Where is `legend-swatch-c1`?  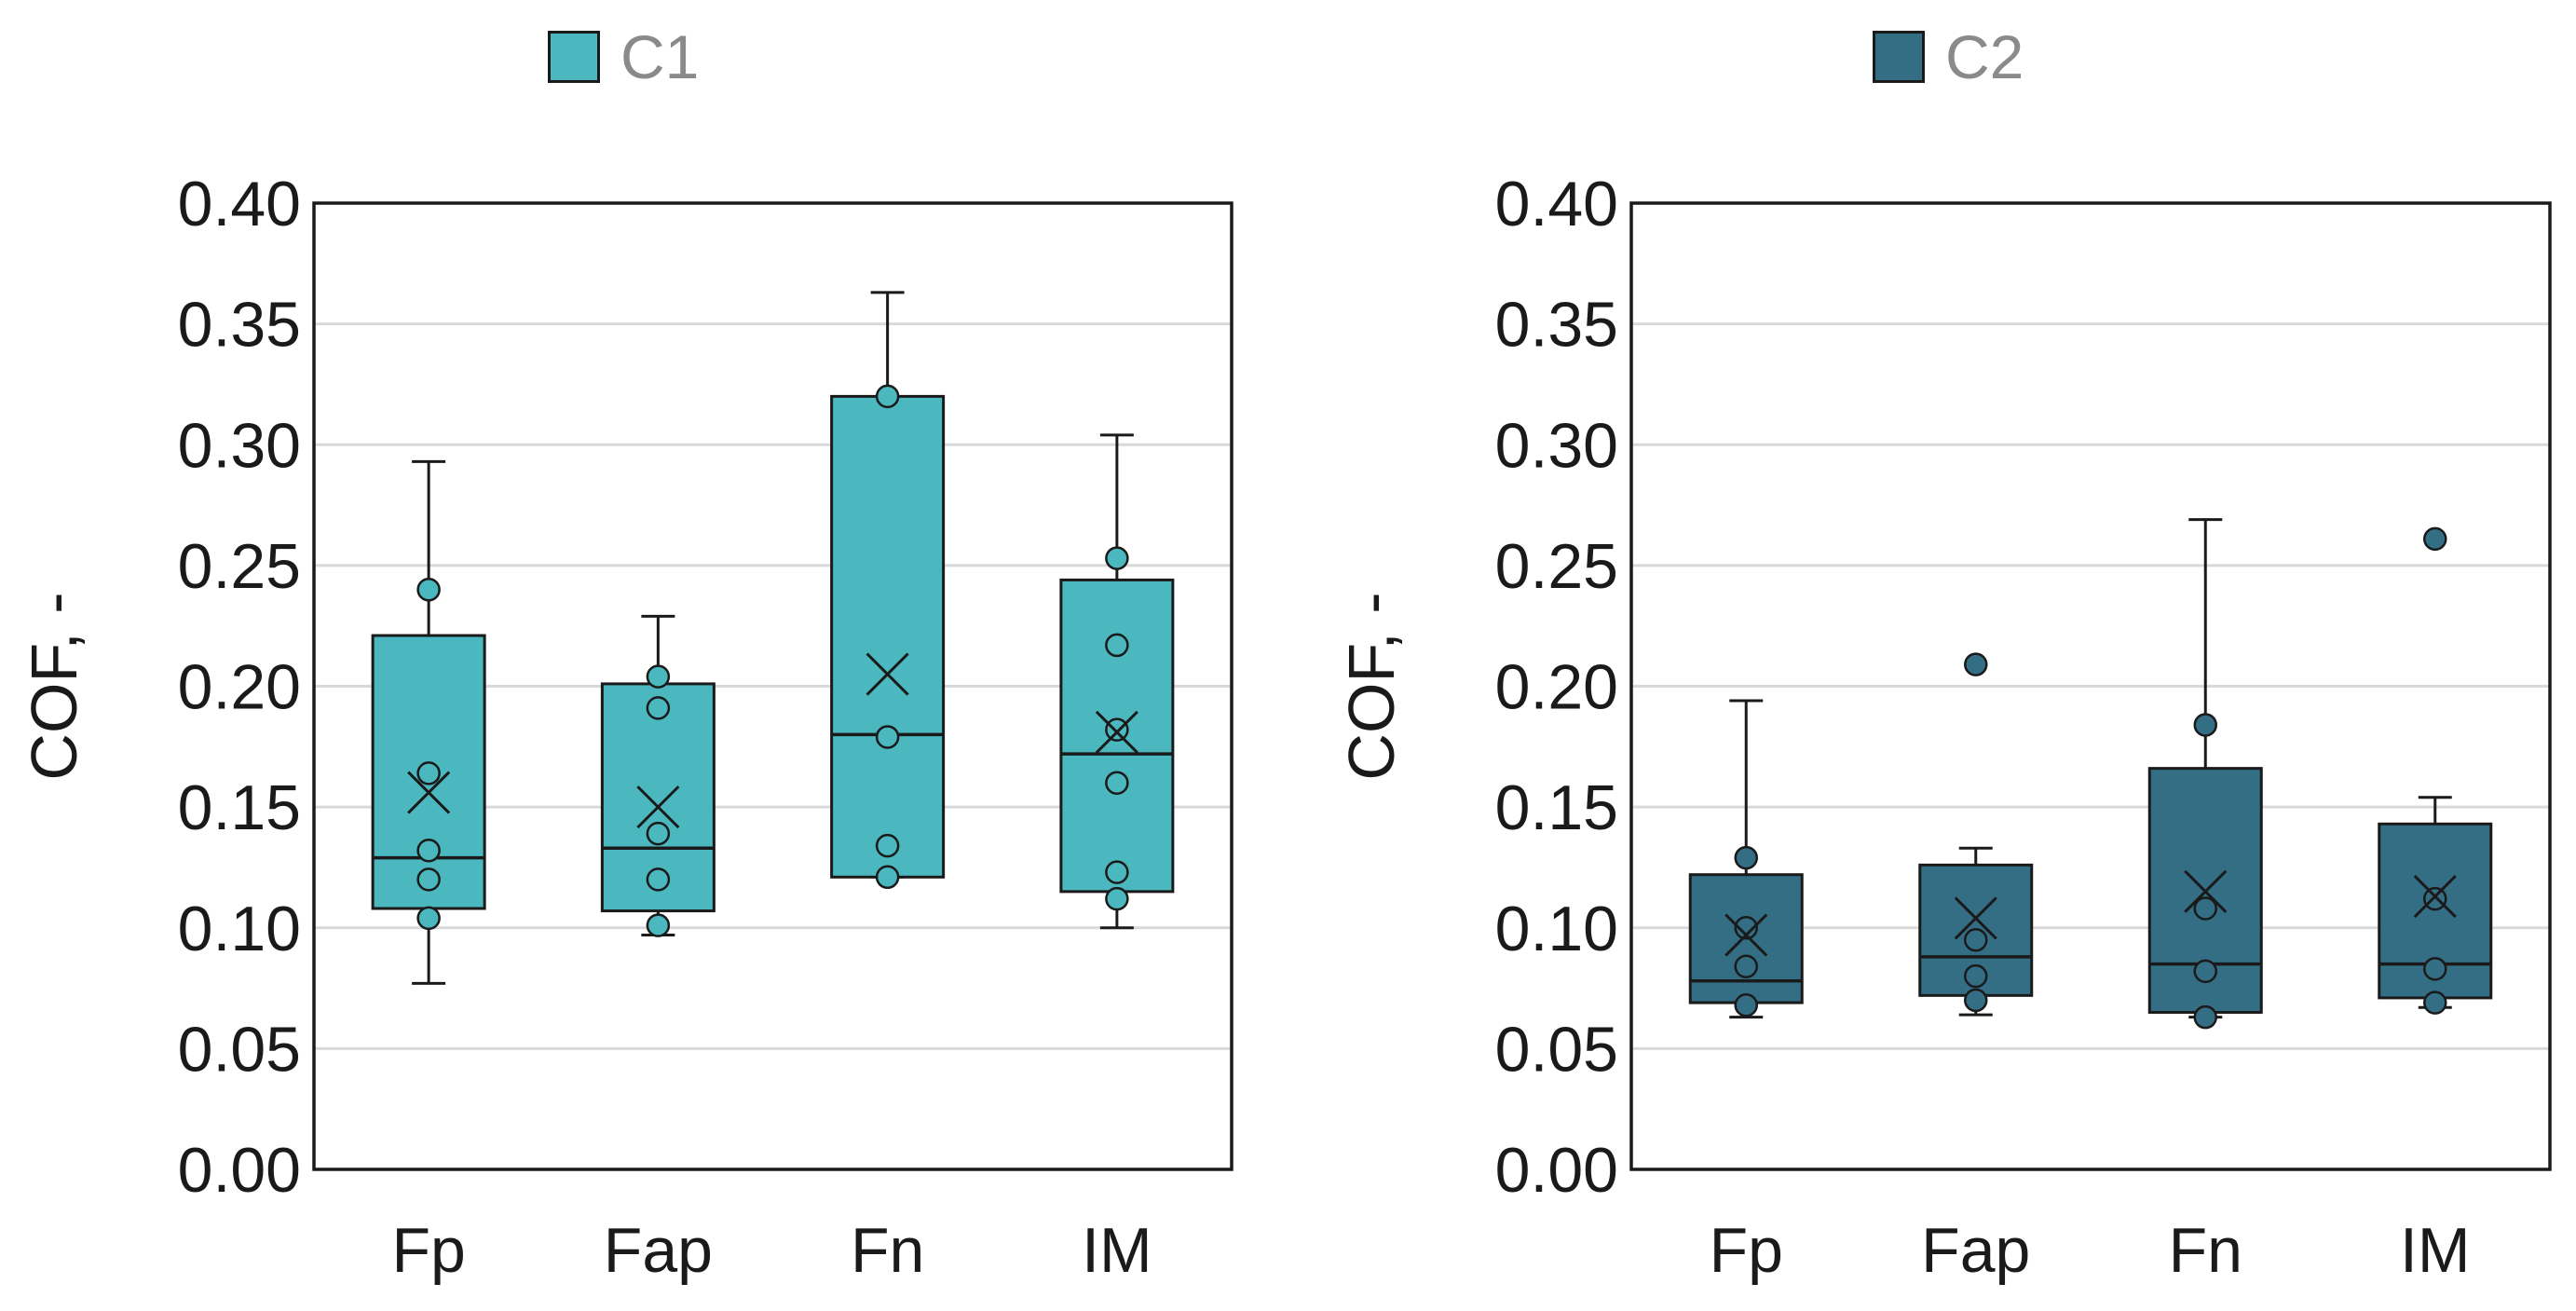
legend-swatch-c1 is located at coordinates (574, 57).